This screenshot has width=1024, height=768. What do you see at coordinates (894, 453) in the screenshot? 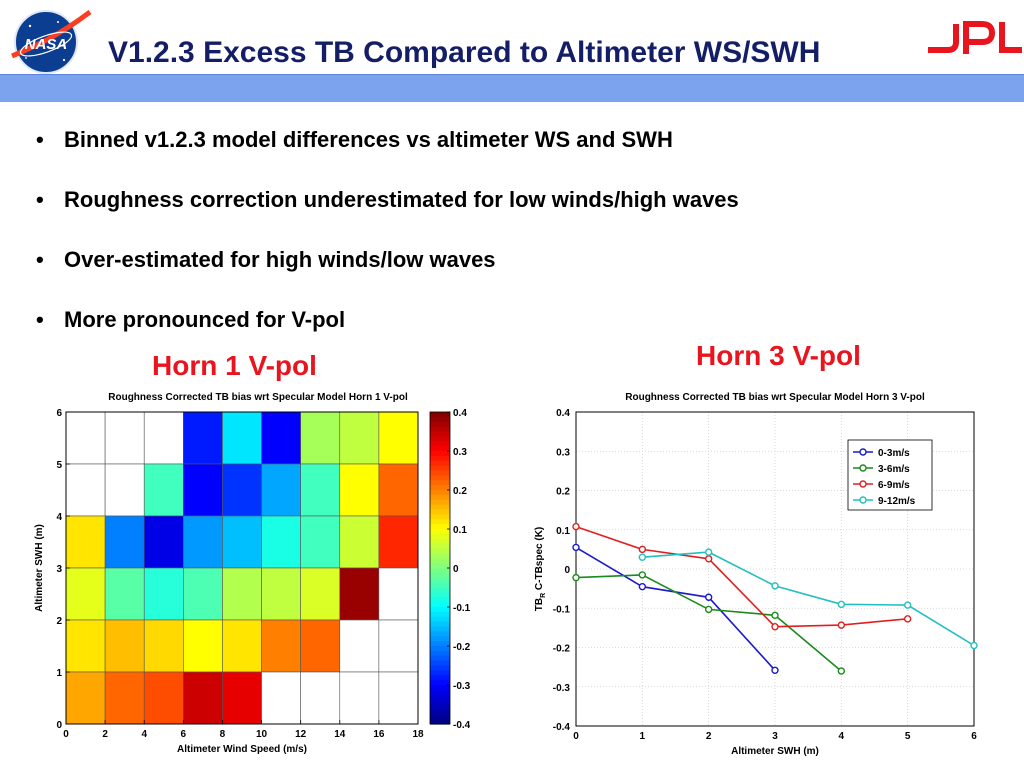
I see `legend-label: 0-3m/s` at bounding box center [894, 453].